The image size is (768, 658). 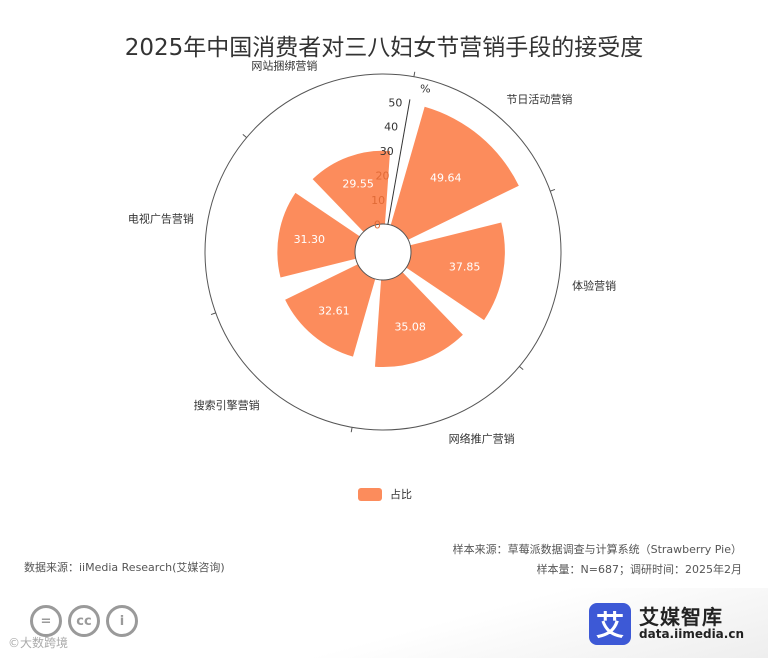 What do you see at coordinates (597, 549) in the screenshot?
I see `sample-source: 样本来源：草莓派数据调查与计算系统（Strawberry Pie）` at bounding box center [597, 549].